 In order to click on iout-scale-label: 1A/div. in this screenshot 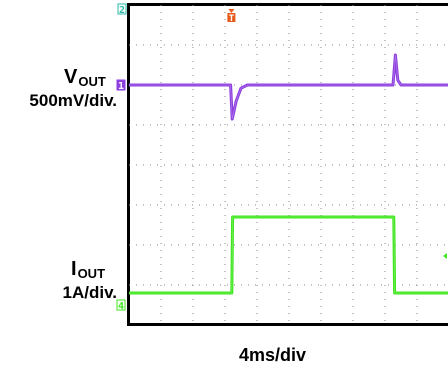, I will do `click(89, 292)`.